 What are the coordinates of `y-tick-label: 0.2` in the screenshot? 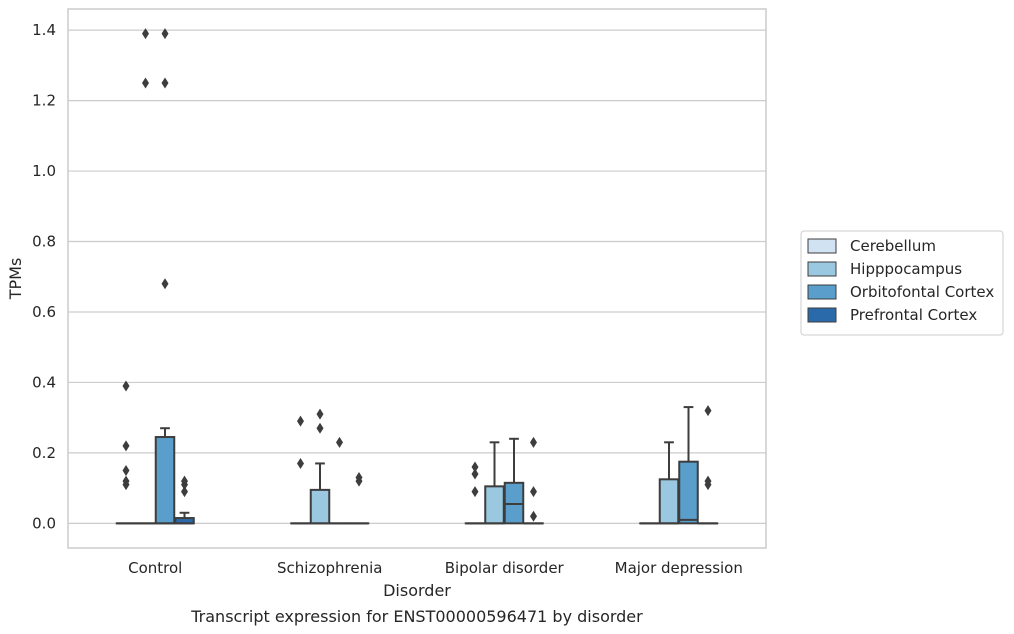 It's located at (44, 453).